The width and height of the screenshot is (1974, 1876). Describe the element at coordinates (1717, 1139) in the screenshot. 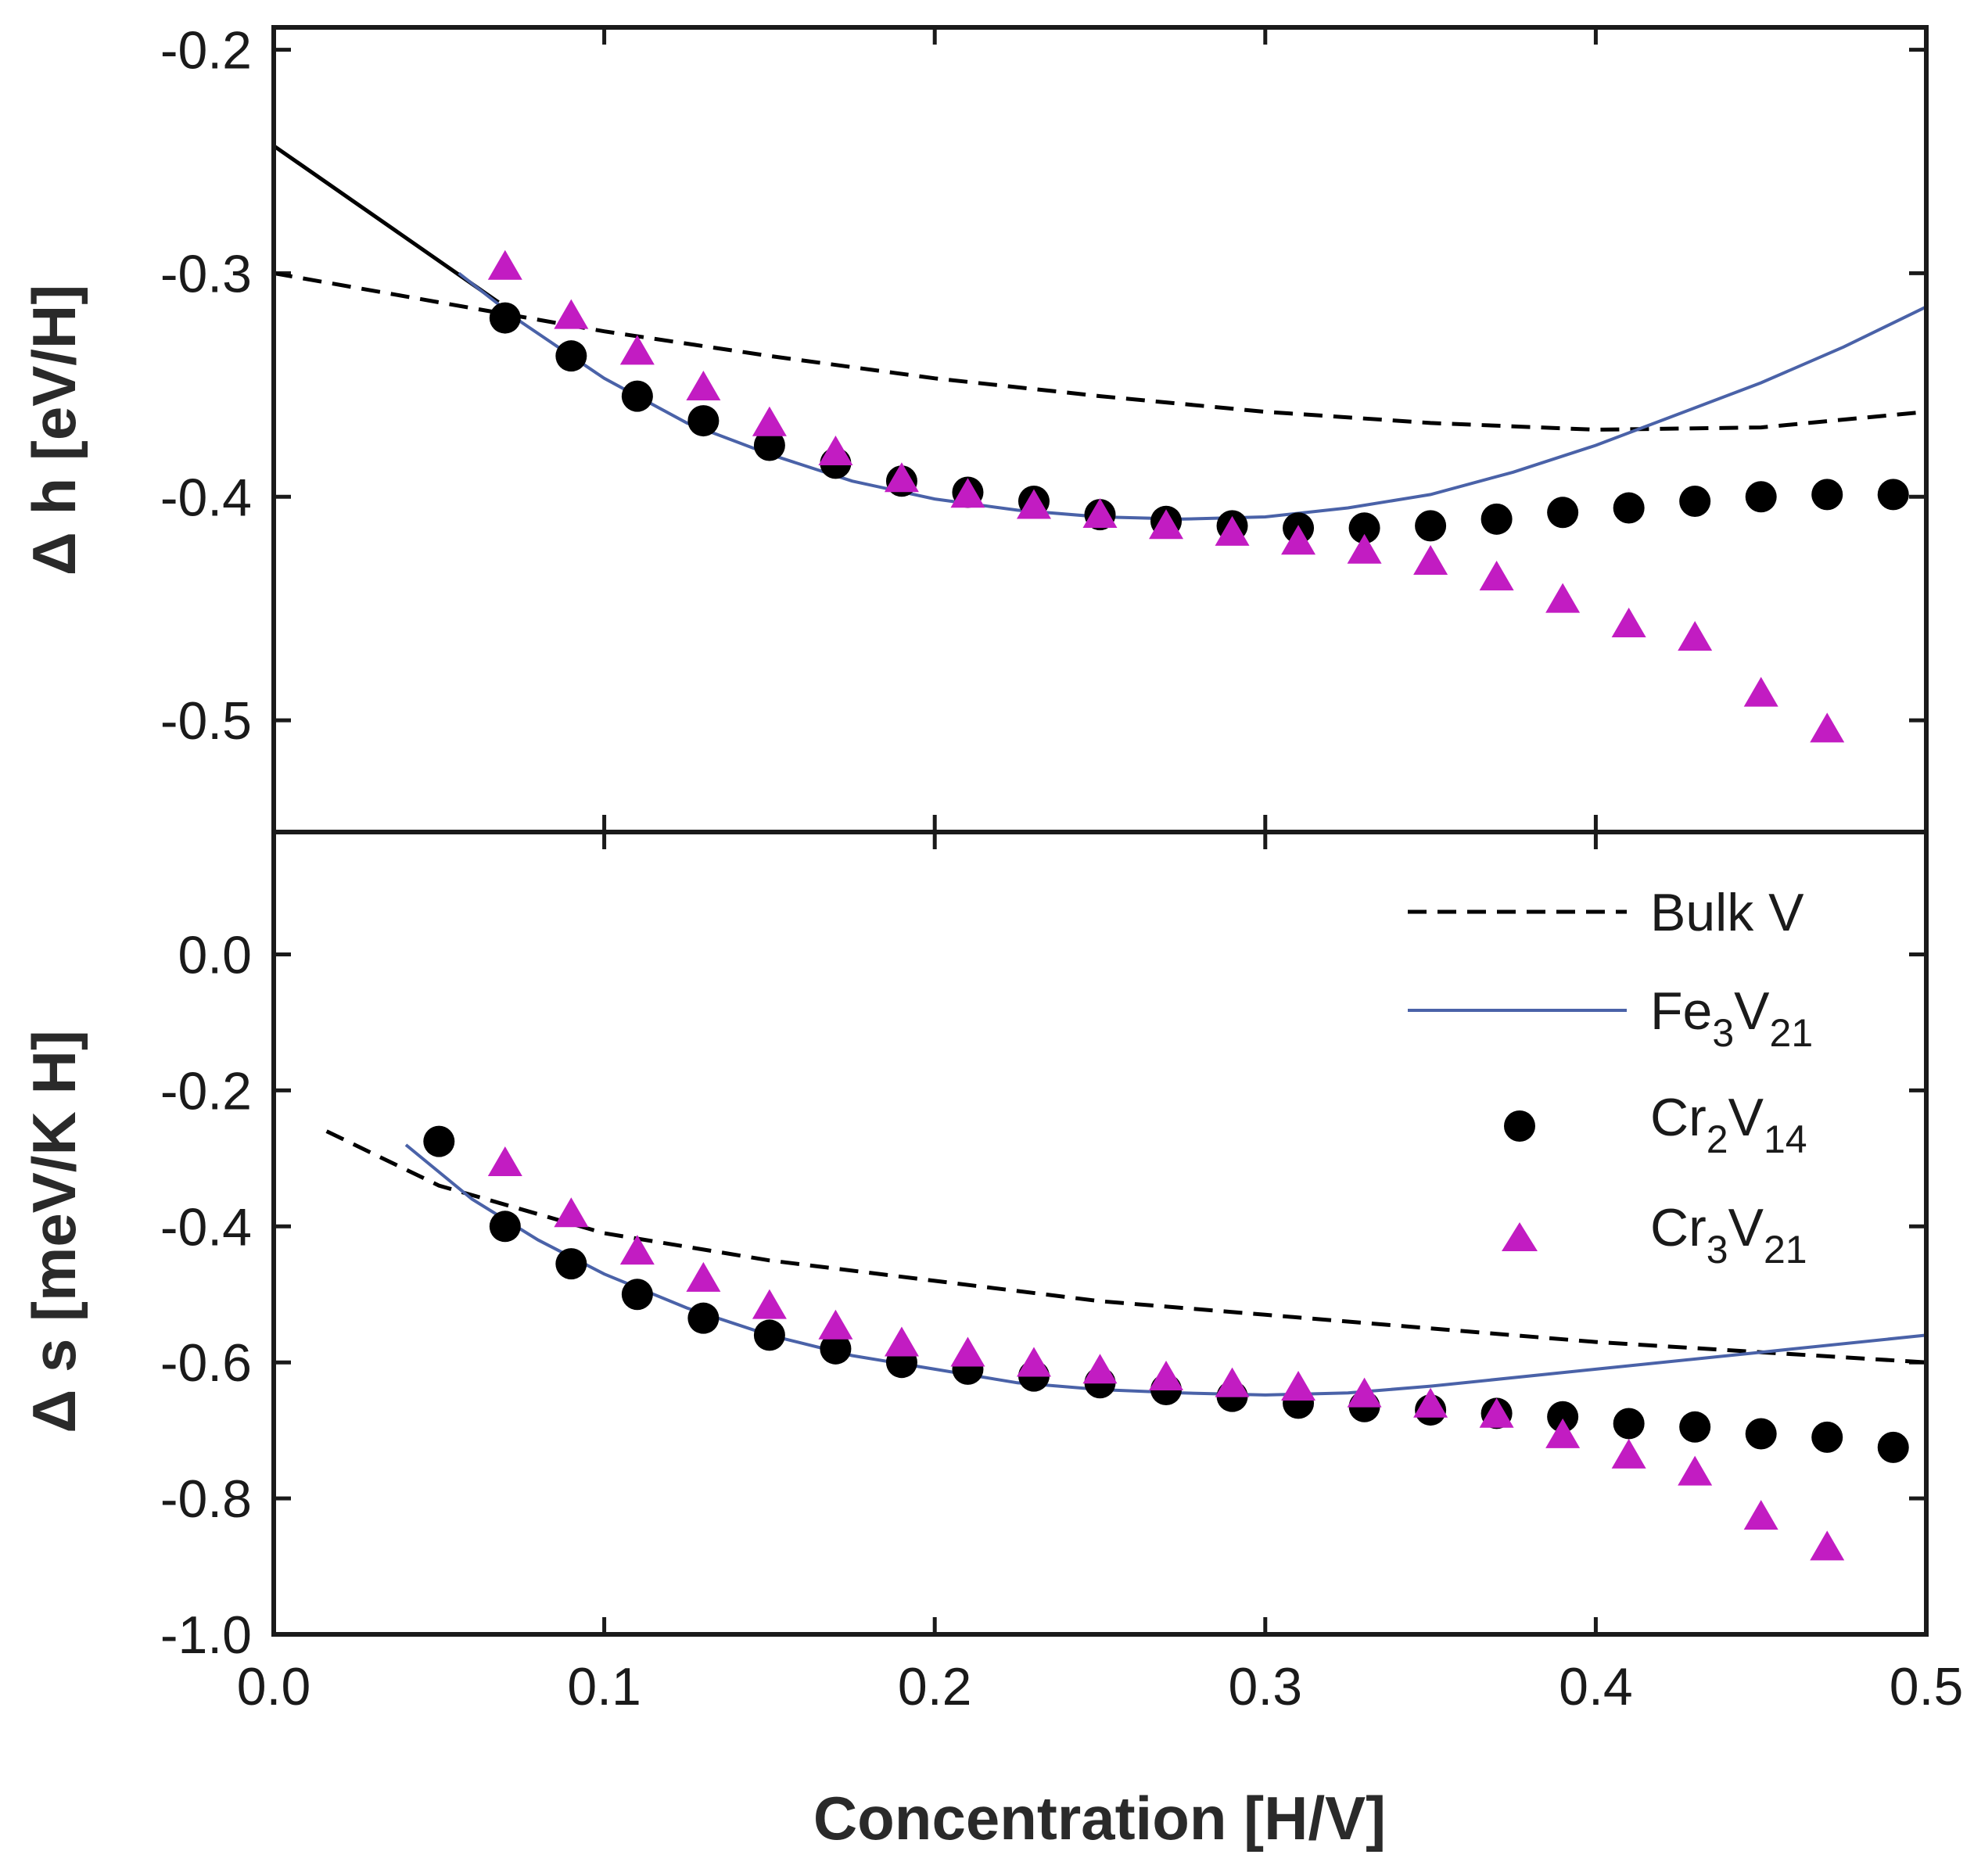

I see `legend-cr2-sub1: 2` at that location.